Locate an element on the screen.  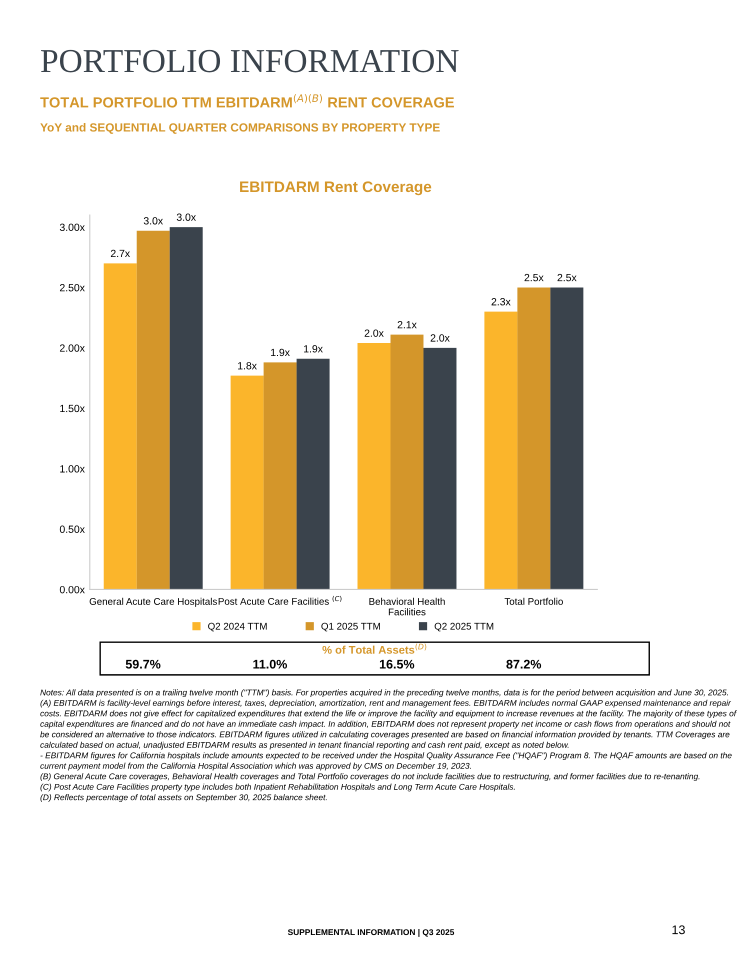
text: EBITDARM Rent Coverage is located at coordinates (336, 188).